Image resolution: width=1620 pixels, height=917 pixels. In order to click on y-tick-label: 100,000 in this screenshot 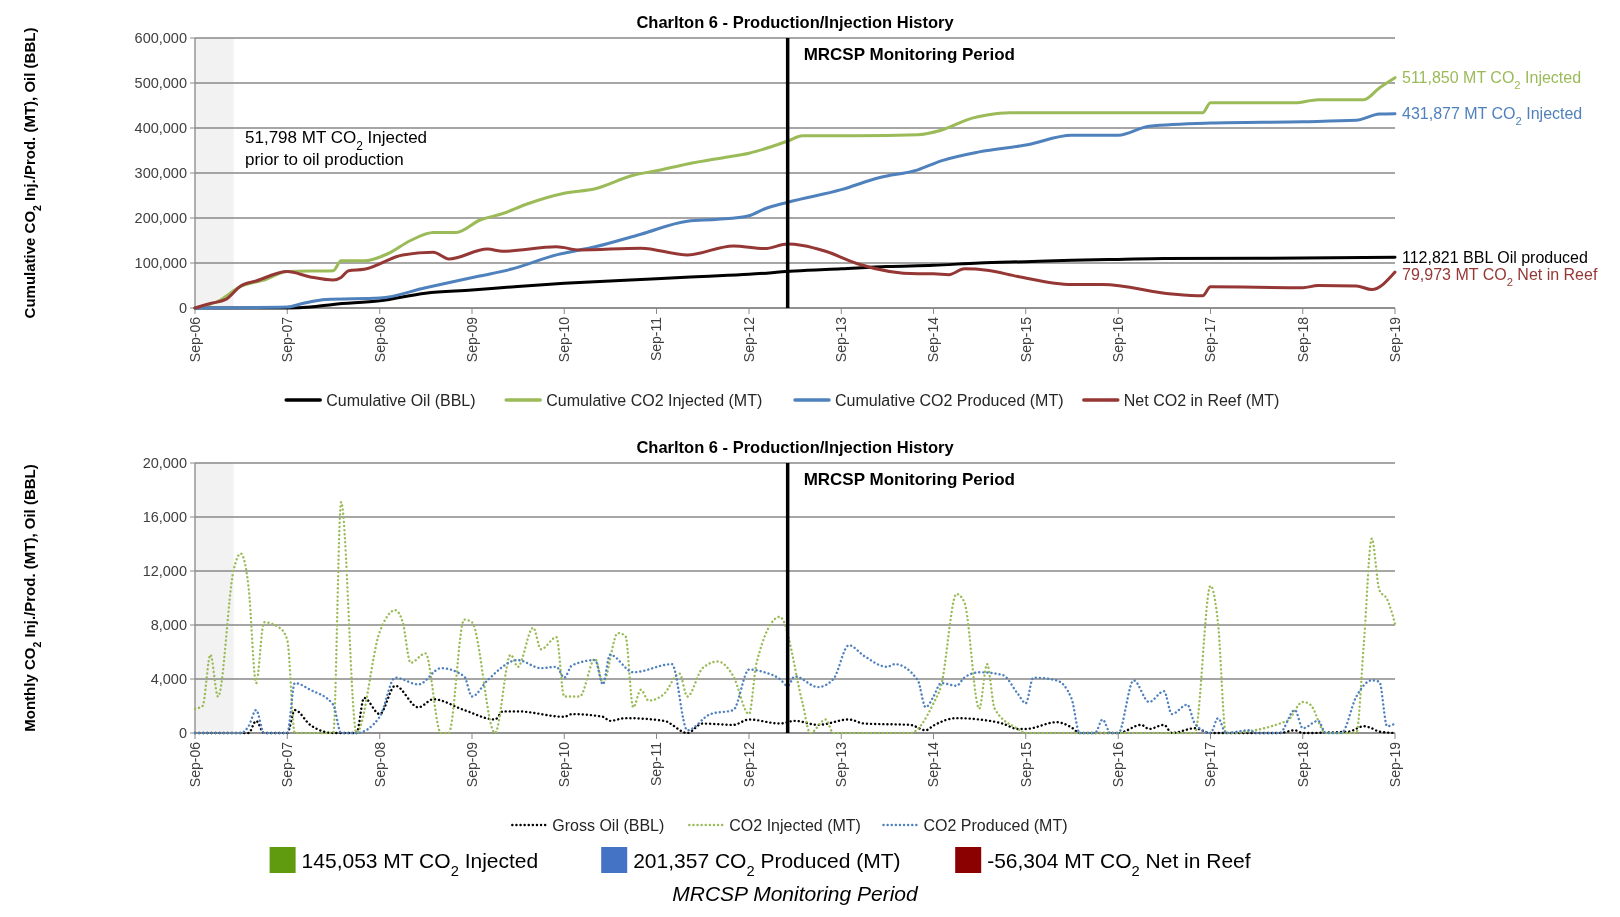, I will do `click(160, 263)`.